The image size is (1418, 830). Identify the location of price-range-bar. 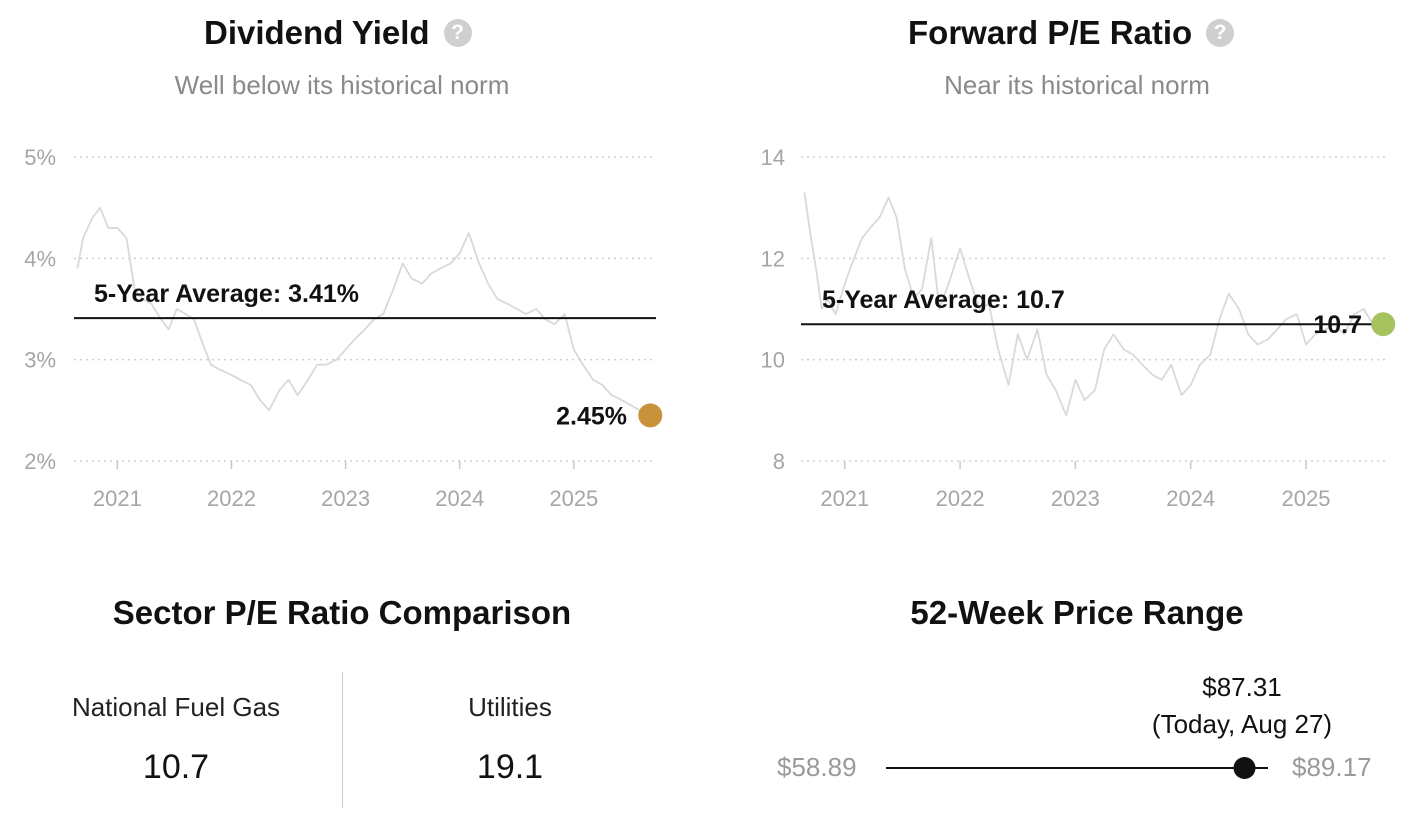
(1077, 768).